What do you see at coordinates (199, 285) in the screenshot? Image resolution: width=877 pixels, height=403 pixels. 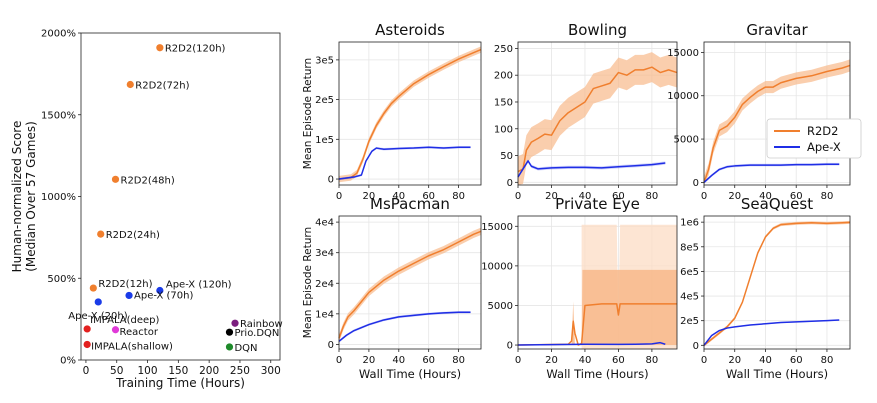 I see `point-label: Ape-X (120h)` at bounding box center [199, 285].